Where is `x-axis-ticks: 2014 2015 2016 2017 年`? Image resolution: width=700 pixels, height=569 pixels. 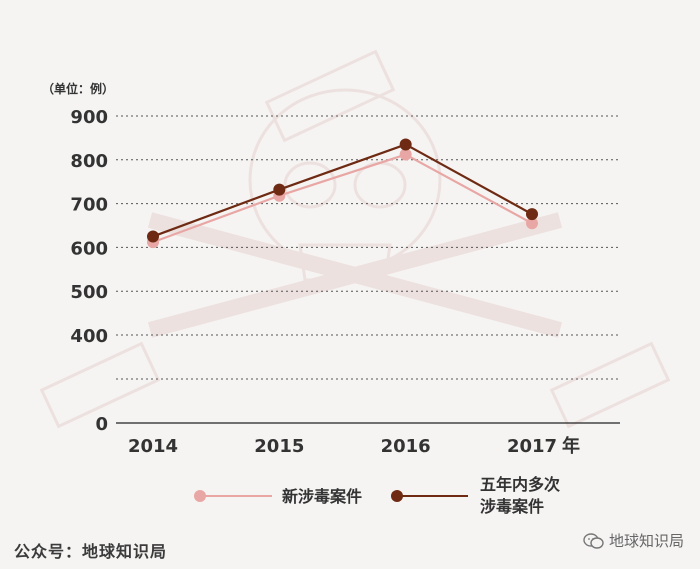
x-axis-ticks: 2014 2015 2016 2017 年 is located at coordinates (354, 446).